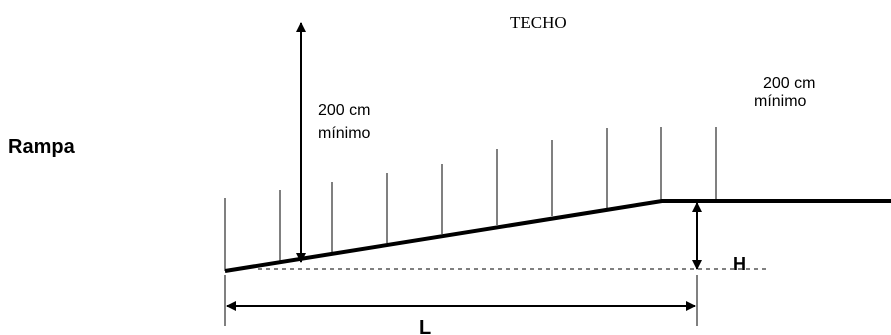 The image size is (891, 335). What do you see at coordinates (425, 326) in the screenshot?
I see `length-label: L` at bounding box center [425, 326].